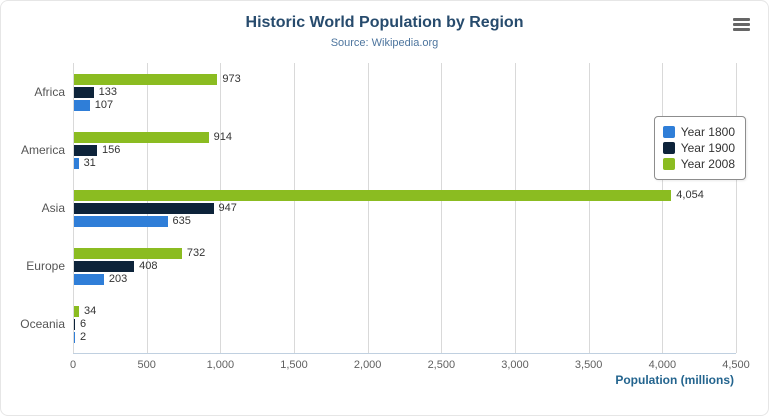 The image size is (769, 416). What do you see at coordinates (83, 336) in the screenshot?
I see `data-label: 2` at bounding box center [83, 336].